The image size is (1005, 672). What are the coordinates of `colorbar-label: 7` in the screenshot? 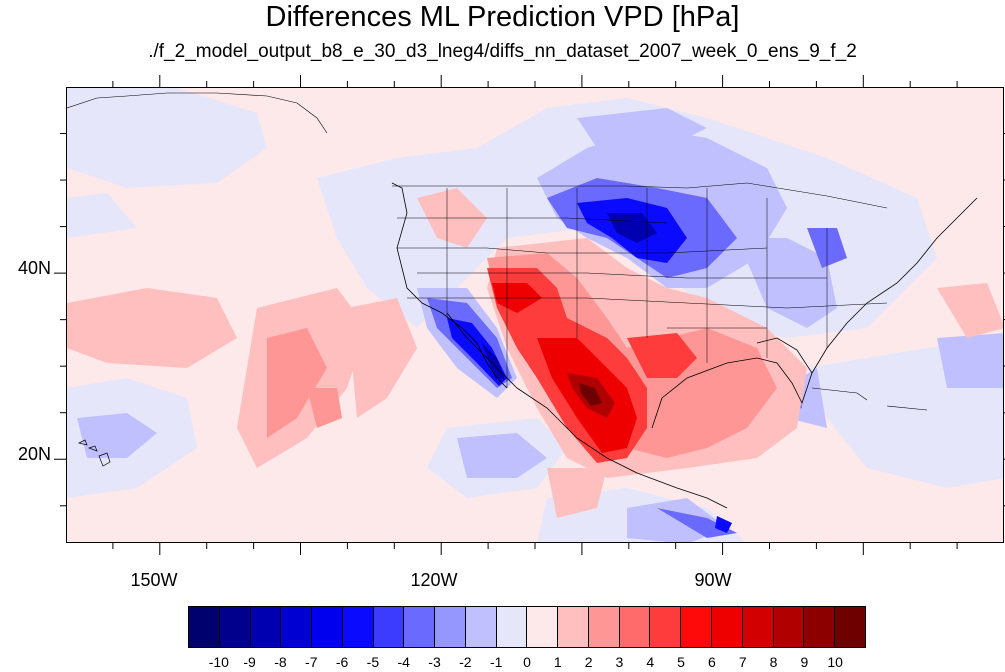 It's located at (742, 662).